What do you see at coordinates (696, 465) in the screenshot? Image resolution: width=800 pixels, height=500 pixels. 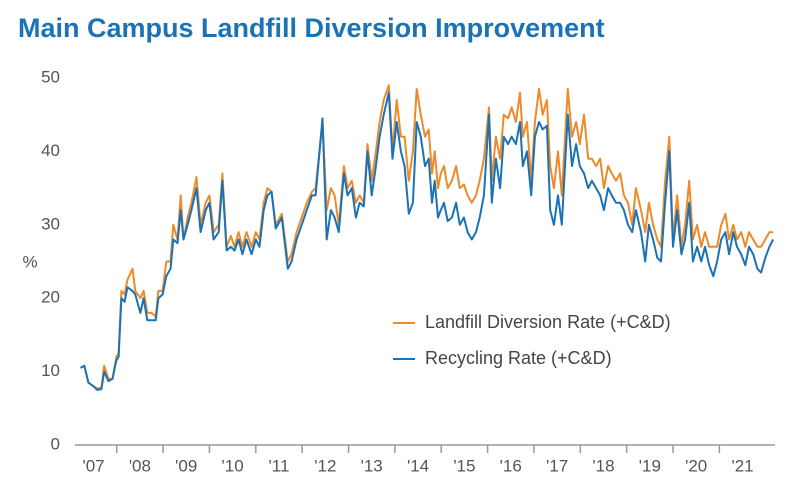 I see `x-tick-label: '20` at bounding box center [696, 465].